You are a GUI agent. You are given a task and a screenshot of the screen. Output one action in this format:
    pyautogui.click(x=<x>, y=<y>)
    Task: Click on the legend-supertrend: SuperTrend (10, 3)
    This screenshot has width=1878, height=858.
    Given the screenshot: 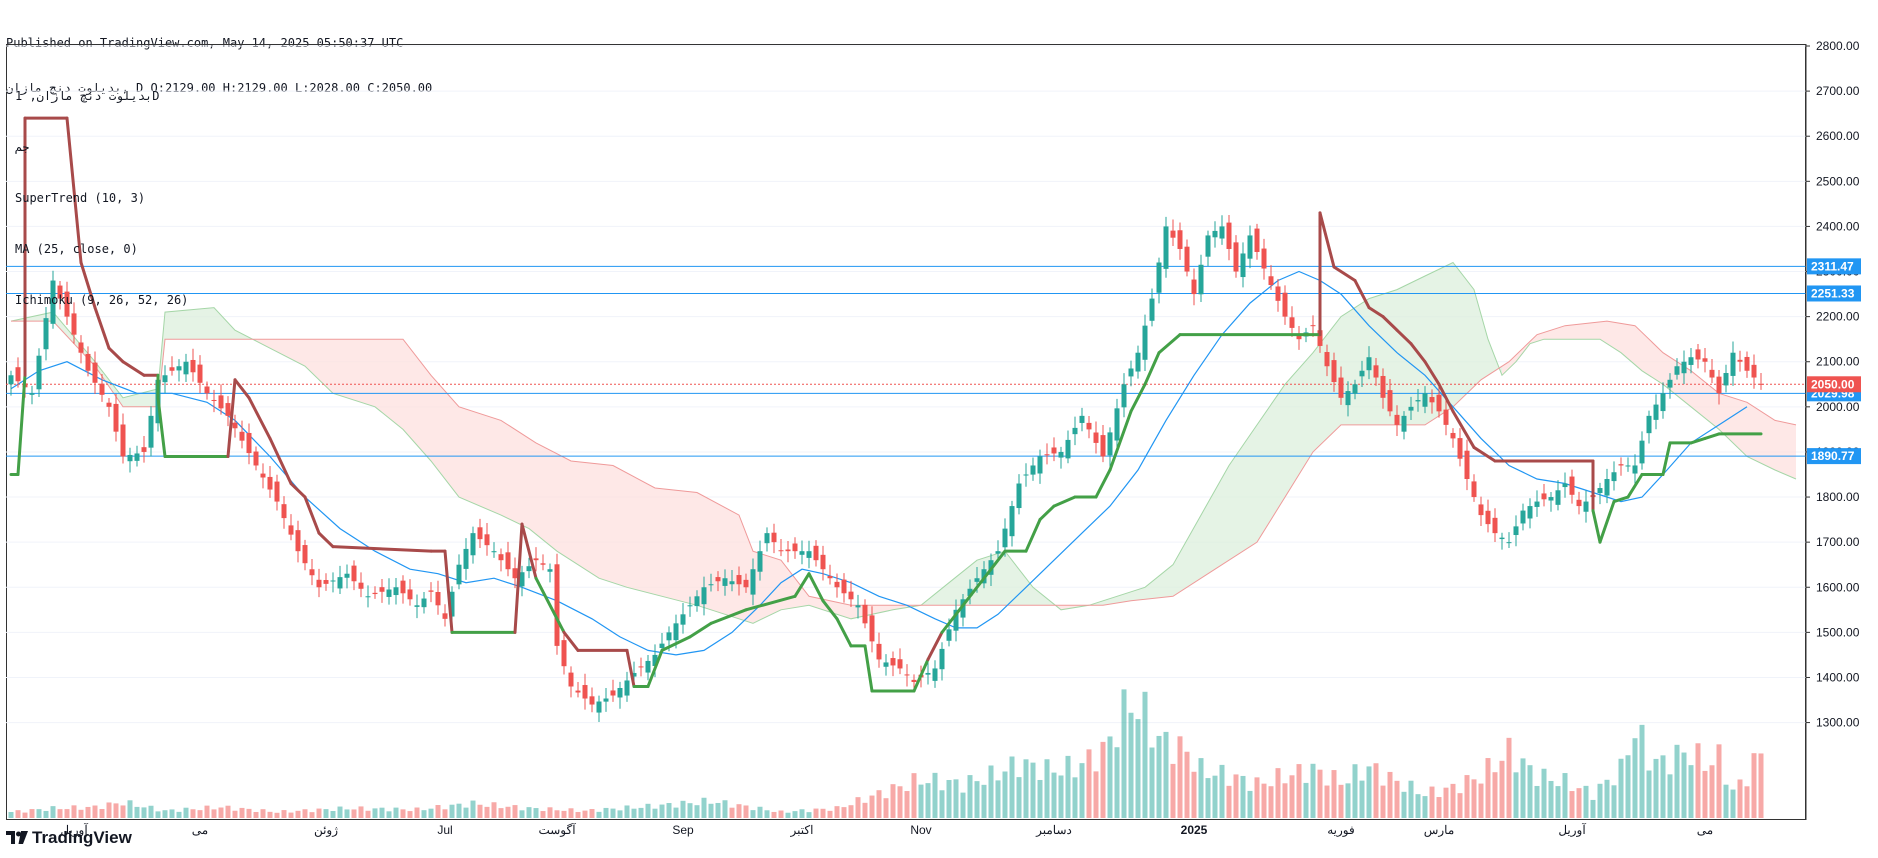 What is the action you would take?
    pyautogui.click(x=80, y=198)
    